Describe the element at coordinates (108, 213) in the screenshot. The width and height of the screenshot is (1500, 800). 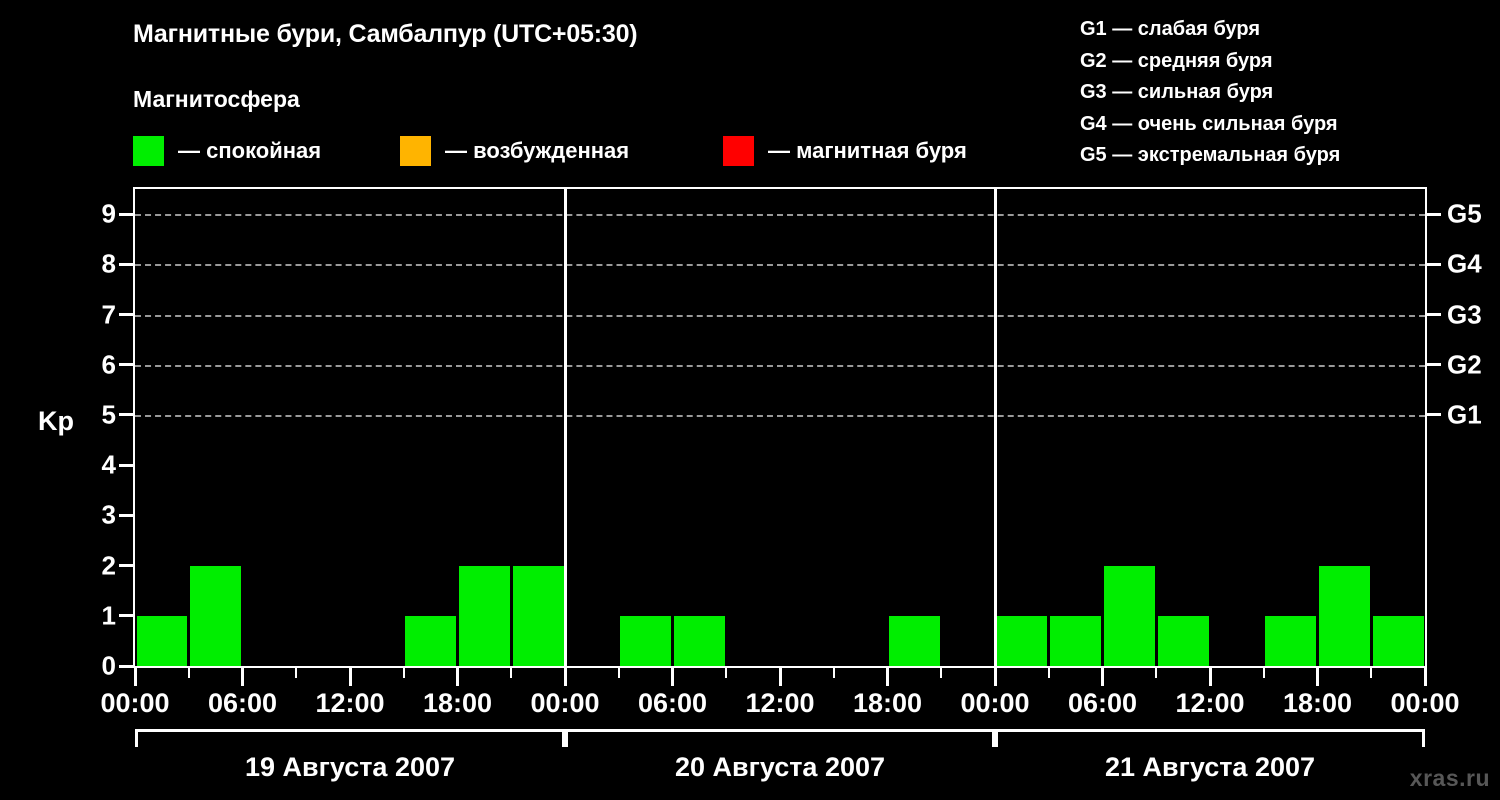
I see `y-axis-label: 9` at that location.